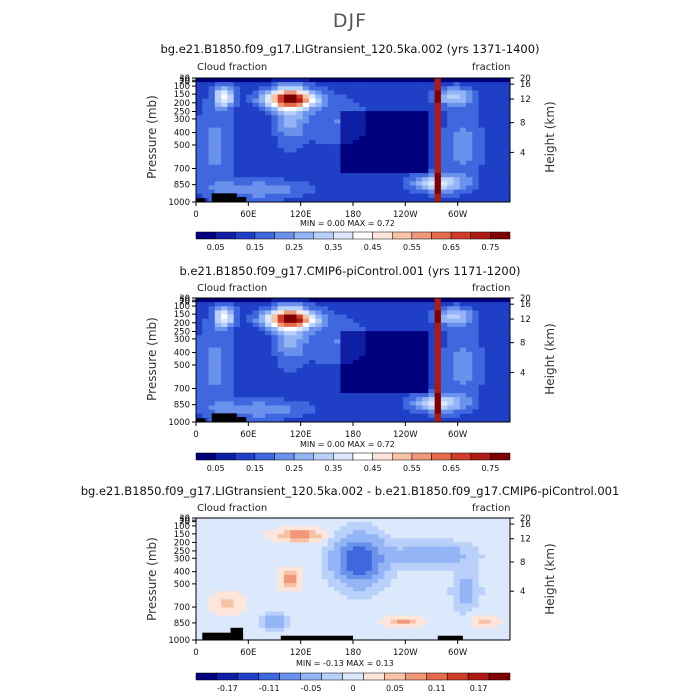  What do you see at coordinates (269, 688) in the screenshot?
I see `colorbar-label: -0.11` at bounding box center [269, 688].